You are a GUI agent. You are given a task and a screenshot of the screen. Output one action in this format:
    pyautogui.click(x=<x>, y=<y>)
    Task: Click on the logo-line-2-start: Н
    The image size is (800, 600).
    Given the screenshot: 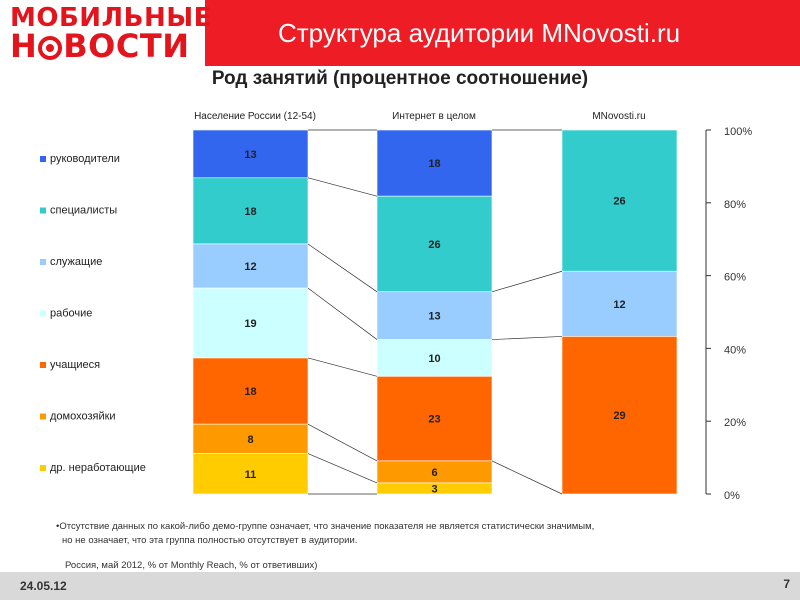 What is the action you would take?
    pyautogui.click(x=24, y=46)
    